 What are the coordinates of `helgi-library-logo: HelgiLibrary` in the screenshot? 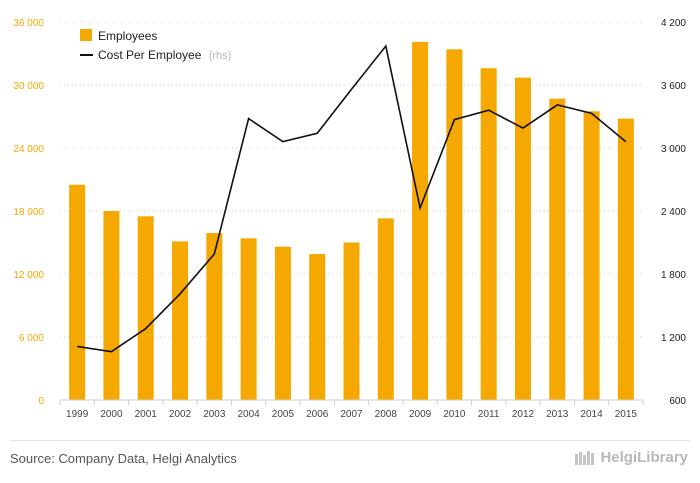 It's located at (631, 457).